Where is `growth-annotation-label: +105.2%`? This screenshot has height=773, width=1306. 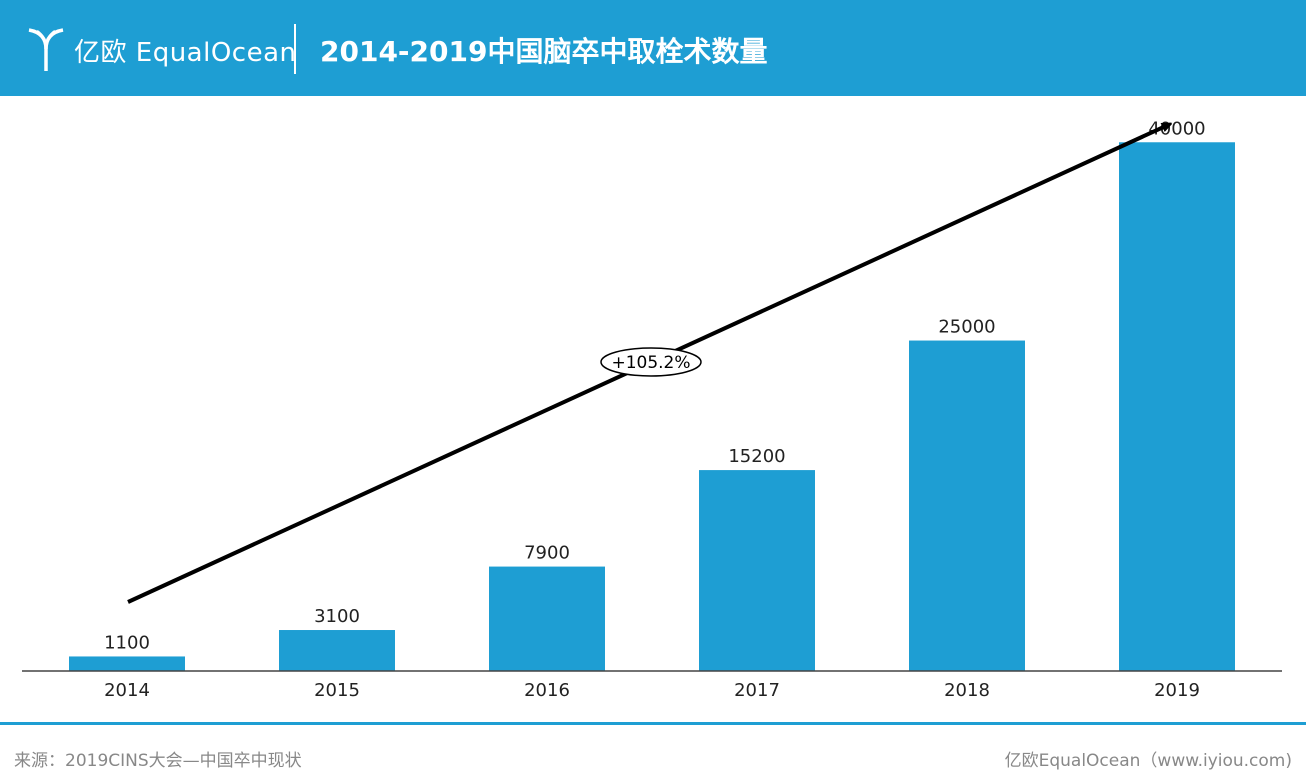
growth-annotation-label: +105.2% is located at coordinates (650, 363).